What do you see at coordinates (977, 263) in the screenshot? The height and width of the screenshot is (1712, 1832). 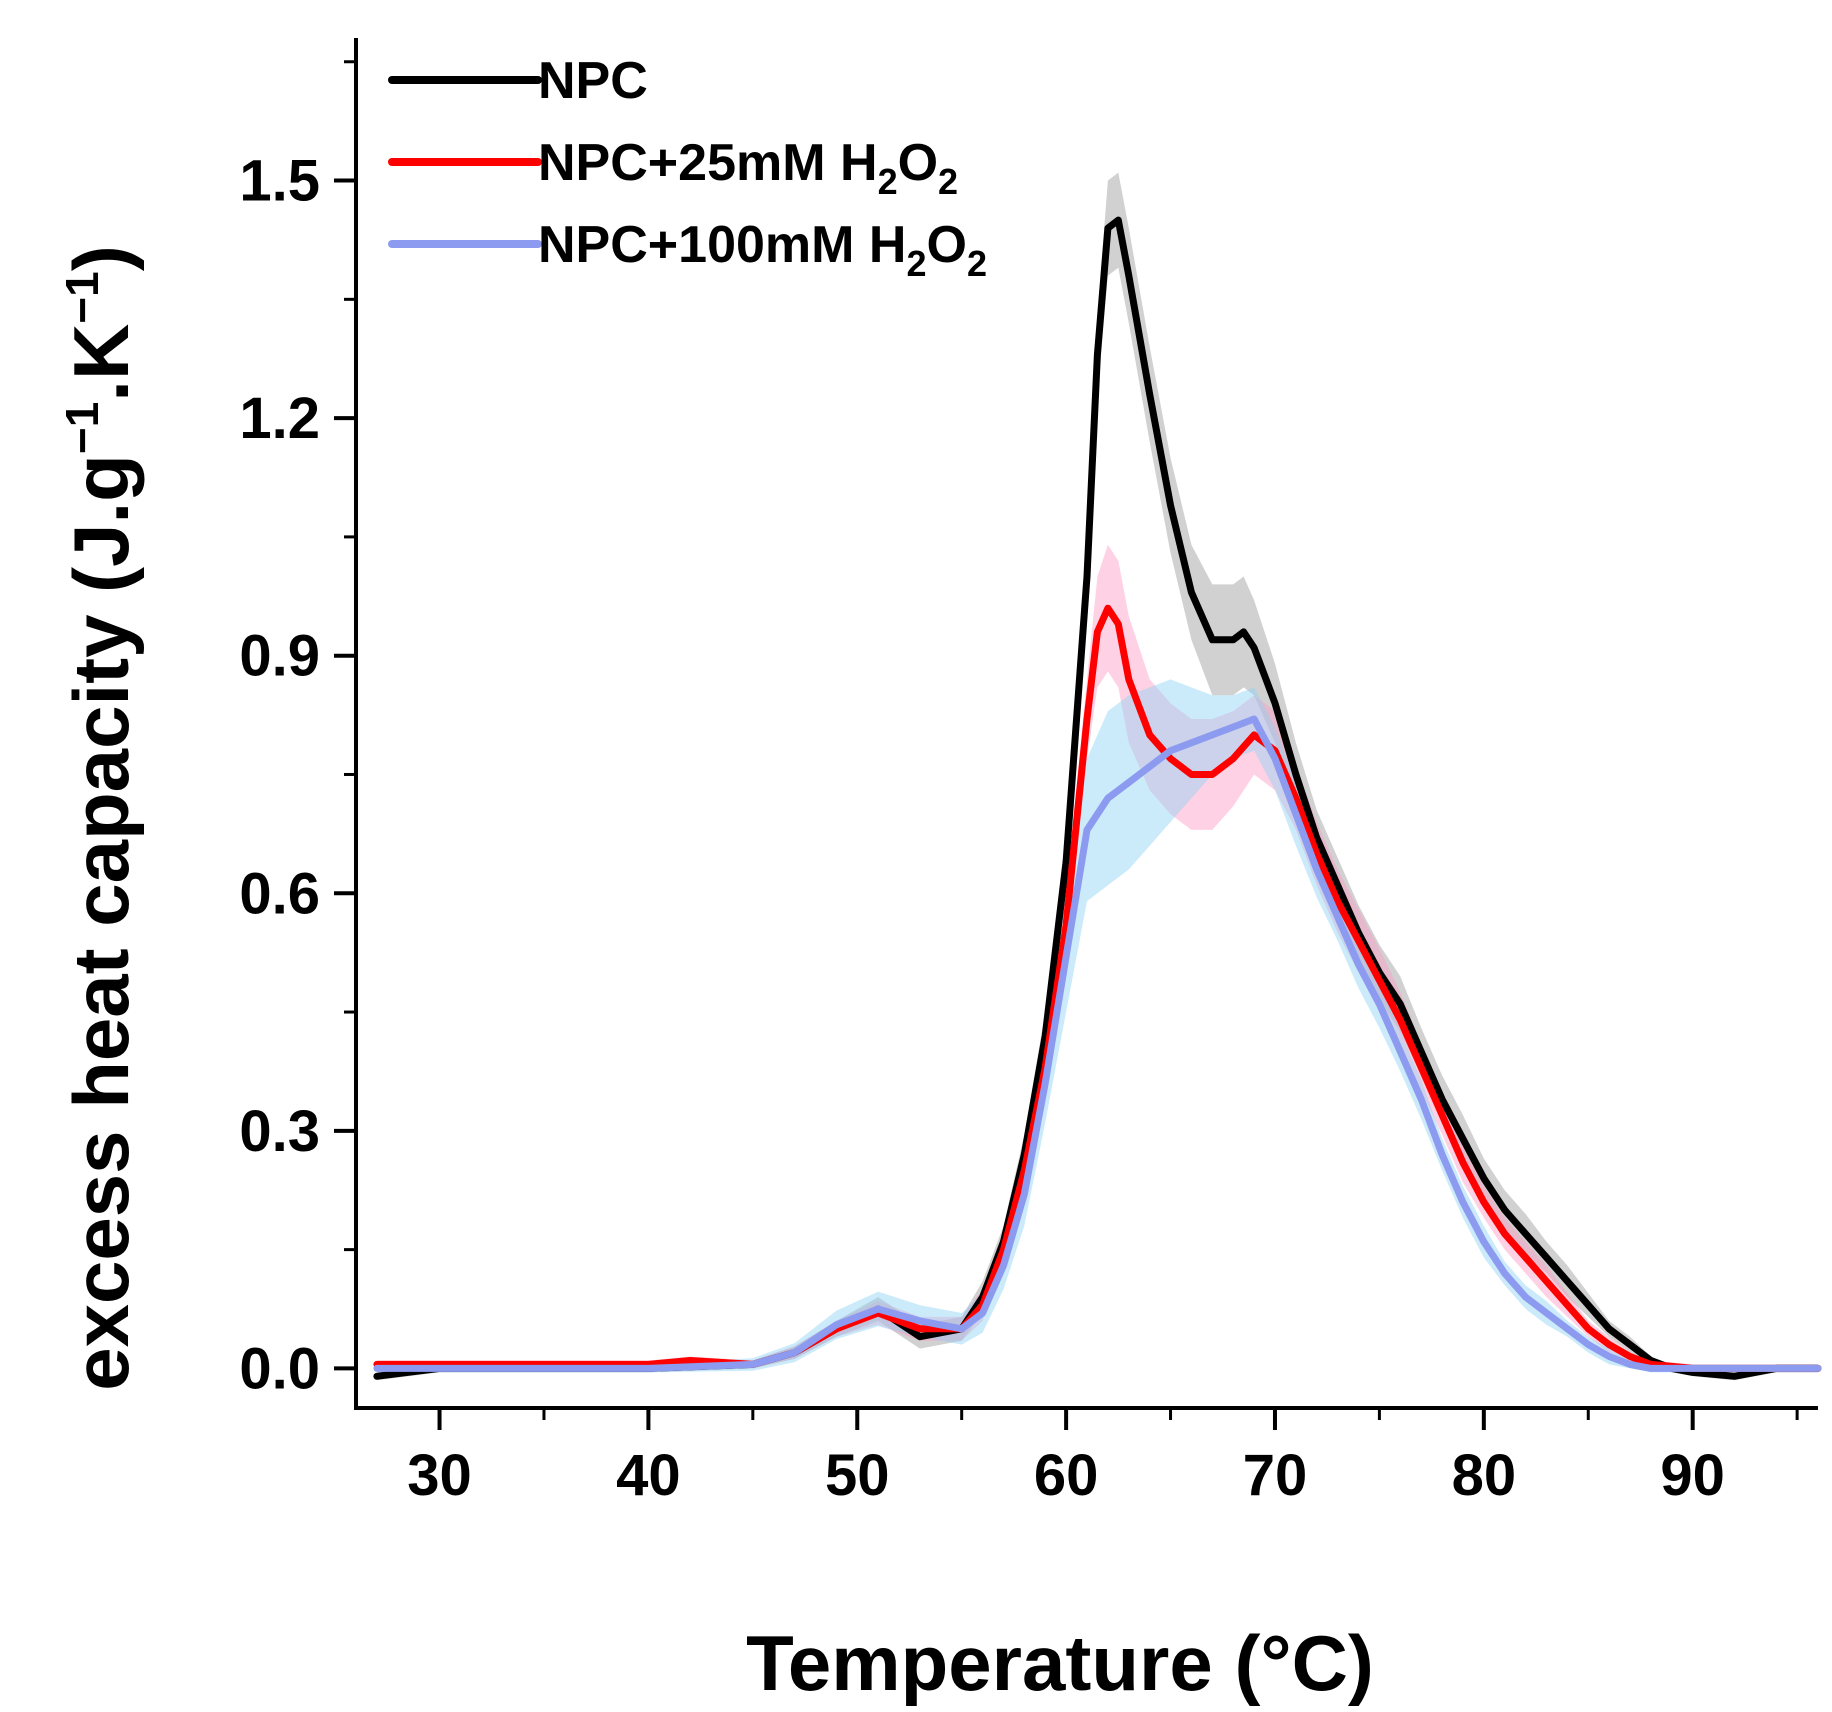 I see `legend-label-part-npc-100mm-h2o2-3: 2` at bounding box center [977, 263].